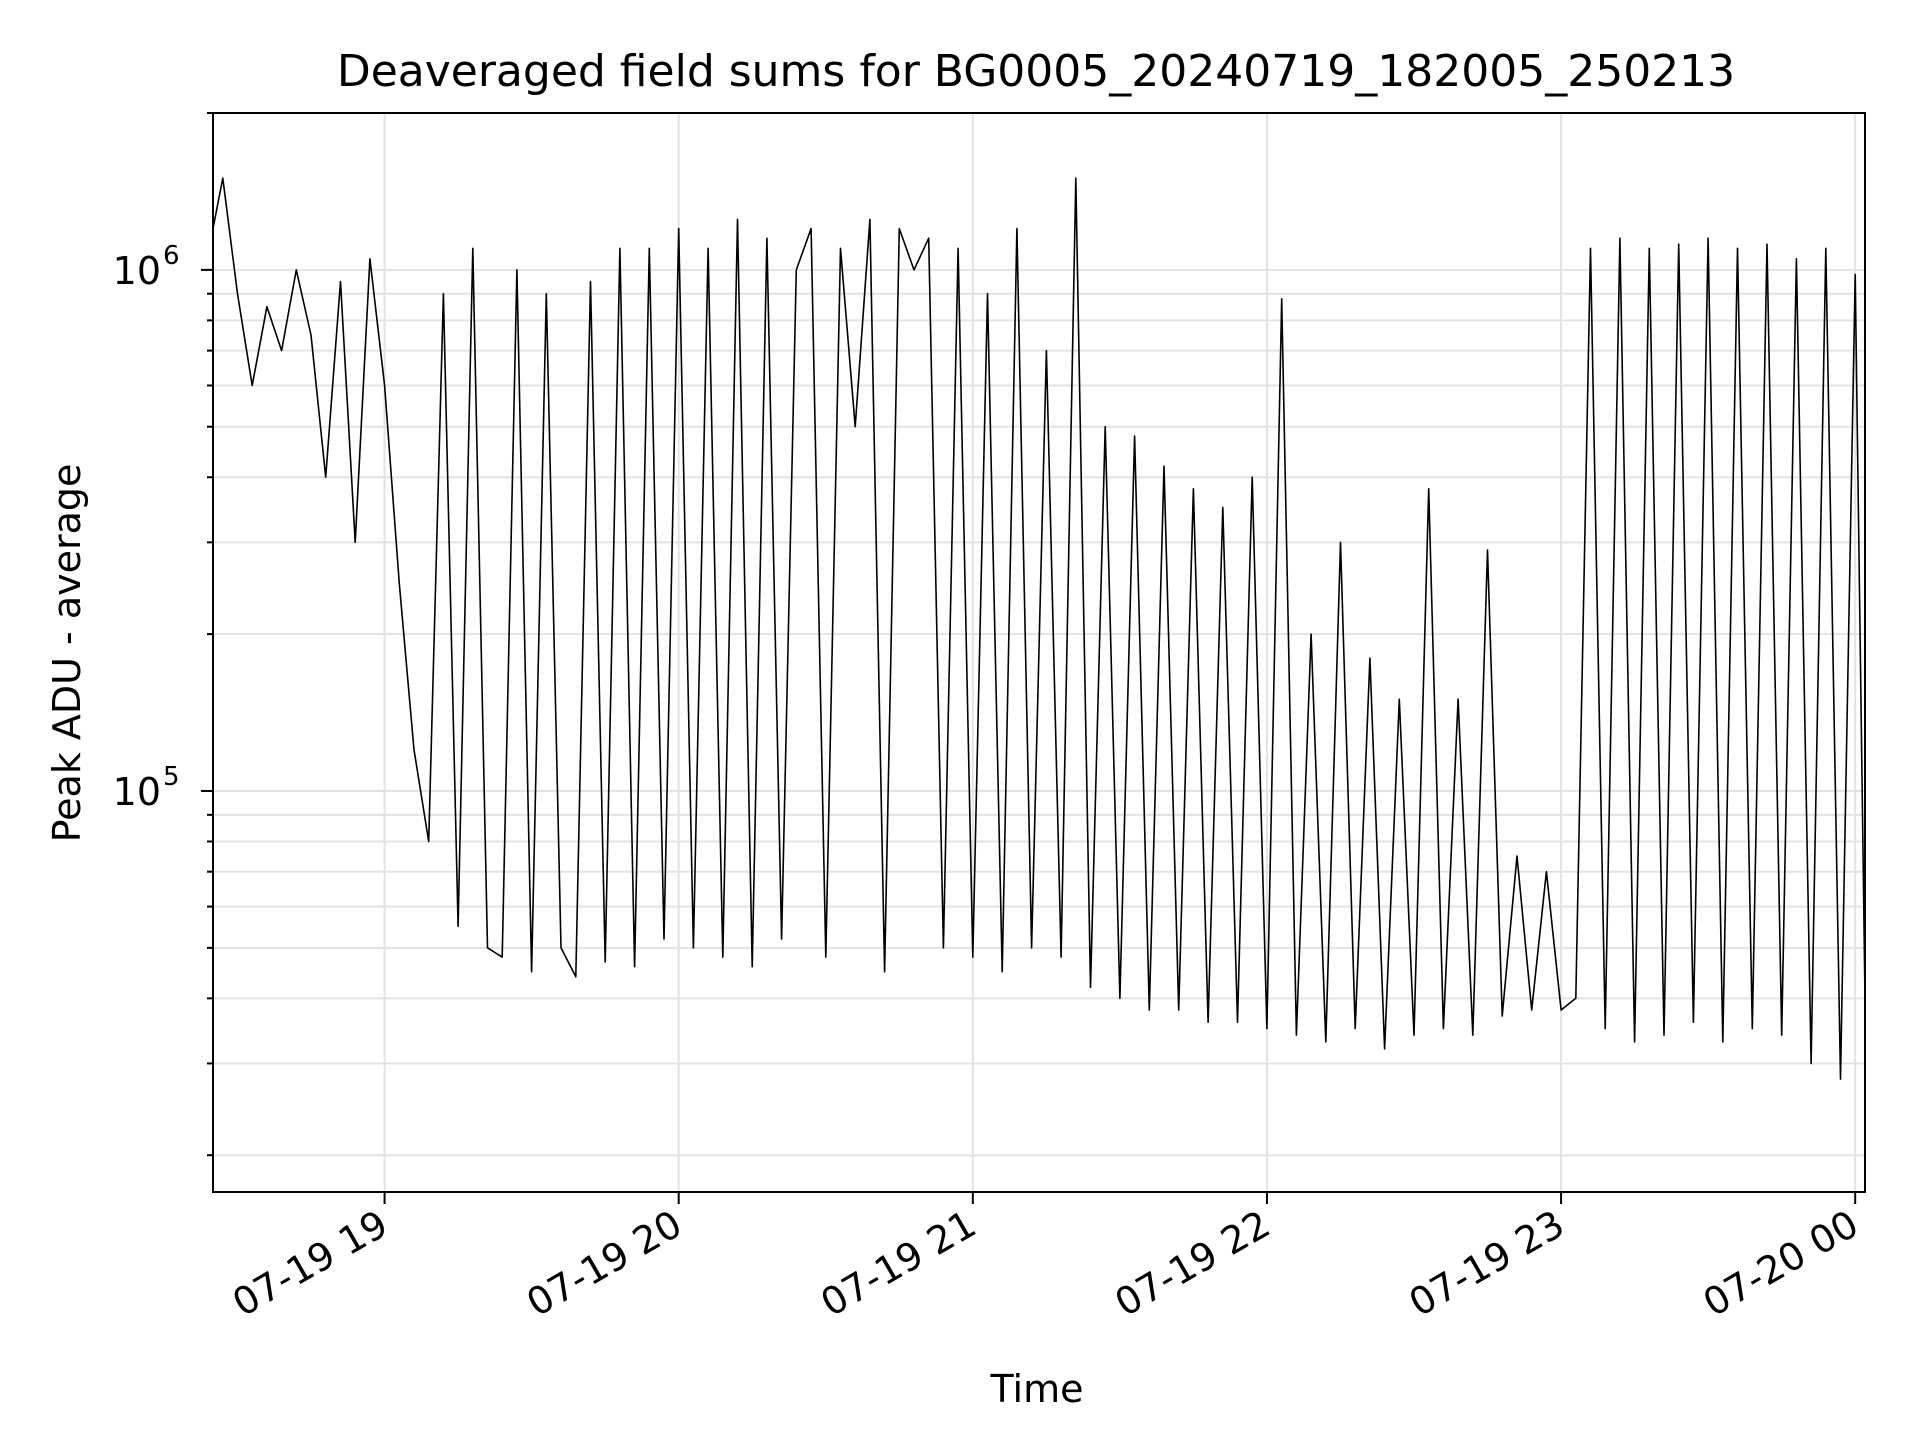 The image size is (1920, 1440). I want to click on y-axis-label: Peak ADU - average, so click(67, 653).